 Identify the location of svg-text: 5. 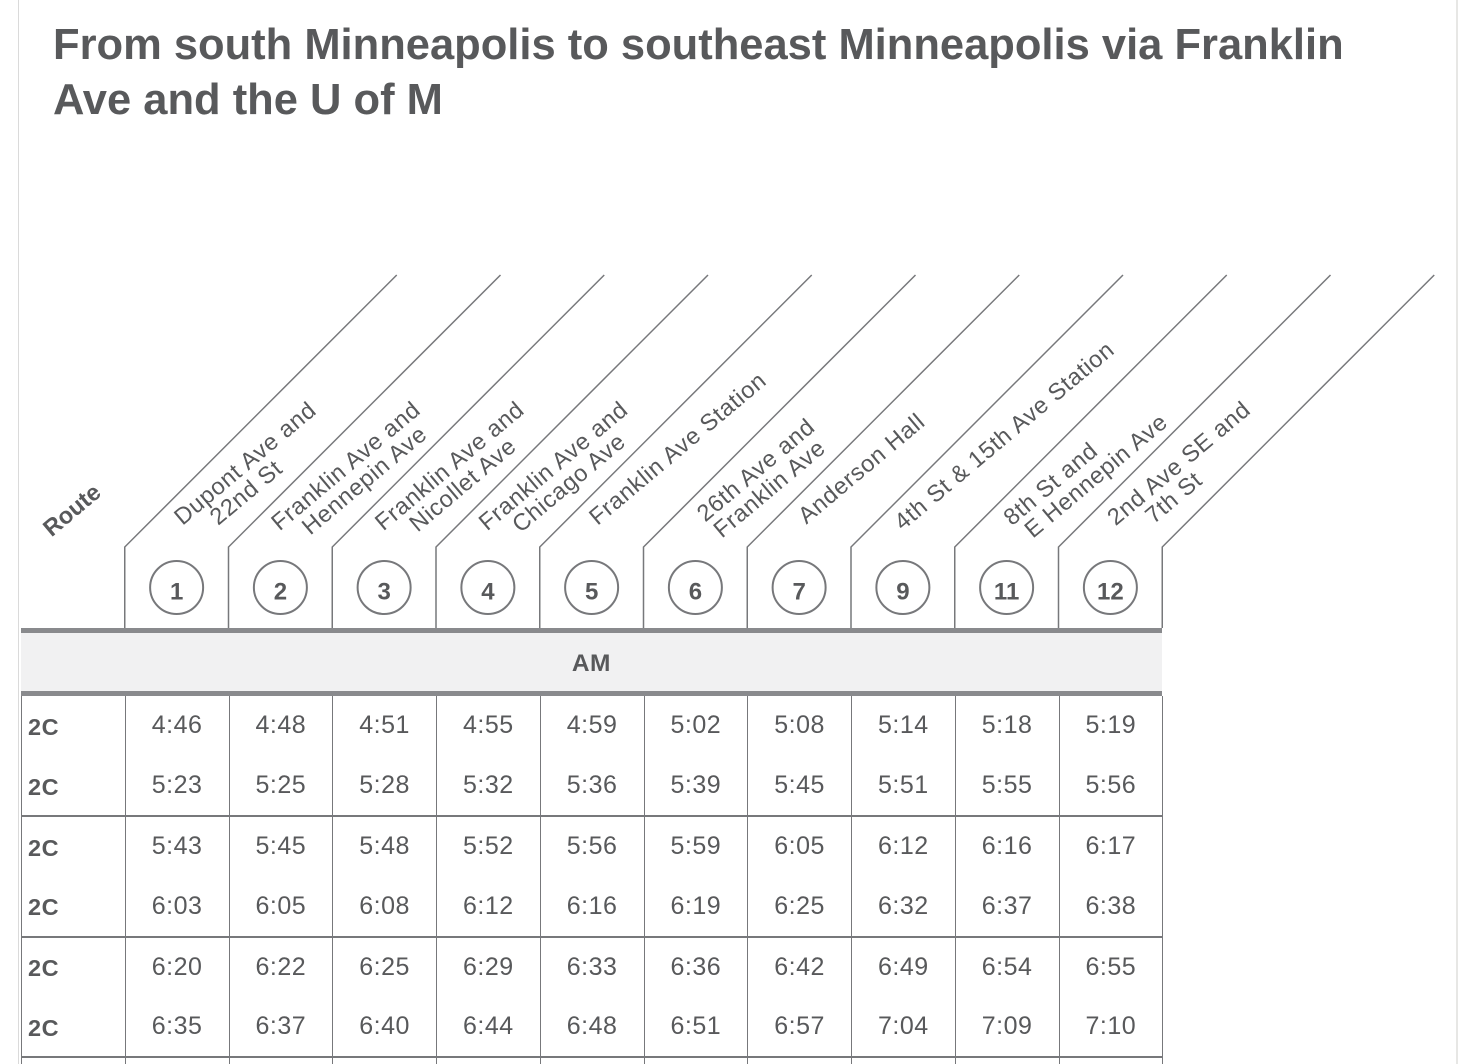
(591, 592).